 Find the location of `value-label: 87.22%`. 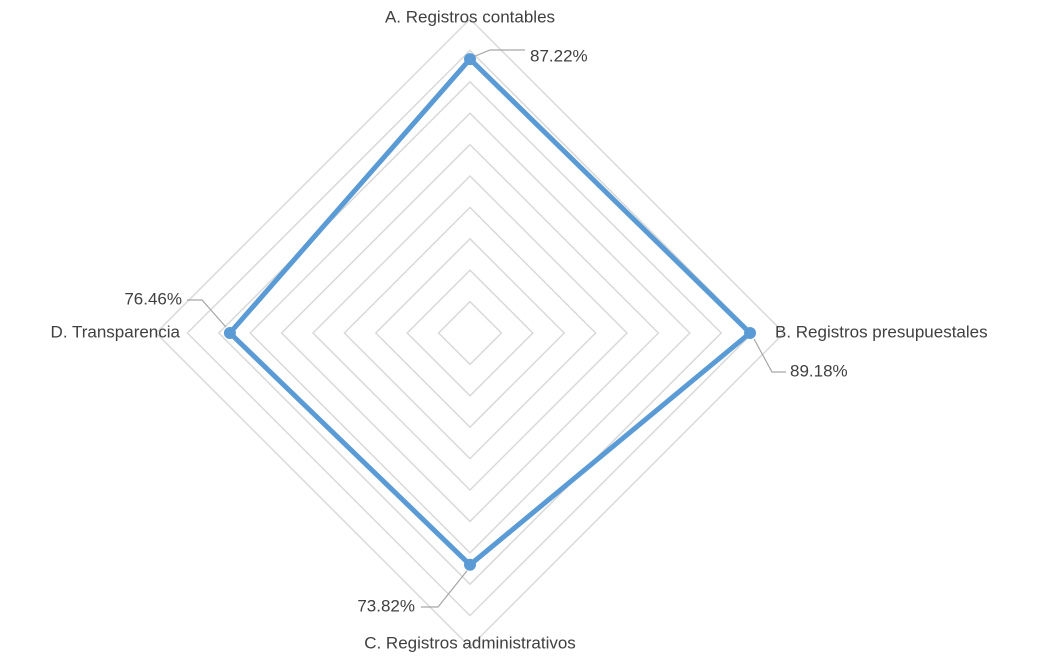

value-label: 87.22% is located at coordinates (559, 55).